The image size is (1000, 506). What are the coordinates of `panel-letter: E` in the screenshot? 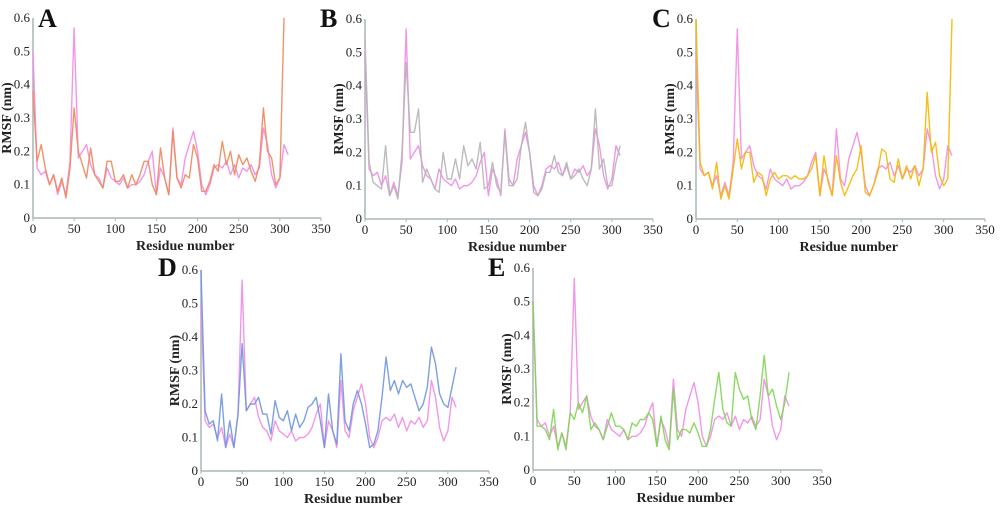 It's located at (496, 267).